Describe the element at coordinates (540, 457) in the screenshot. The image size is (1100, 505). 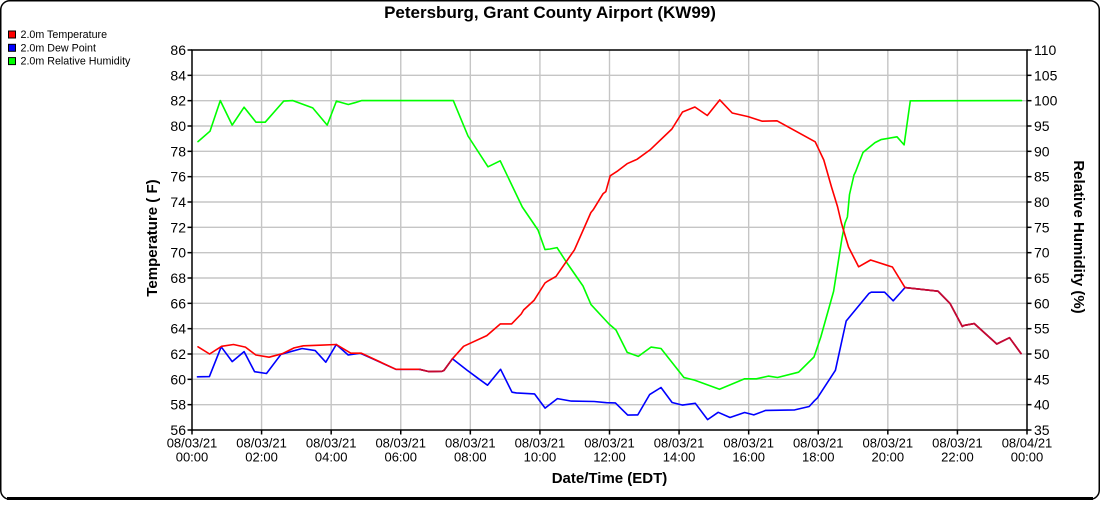
I see `svg-text: 10:00` at that location.